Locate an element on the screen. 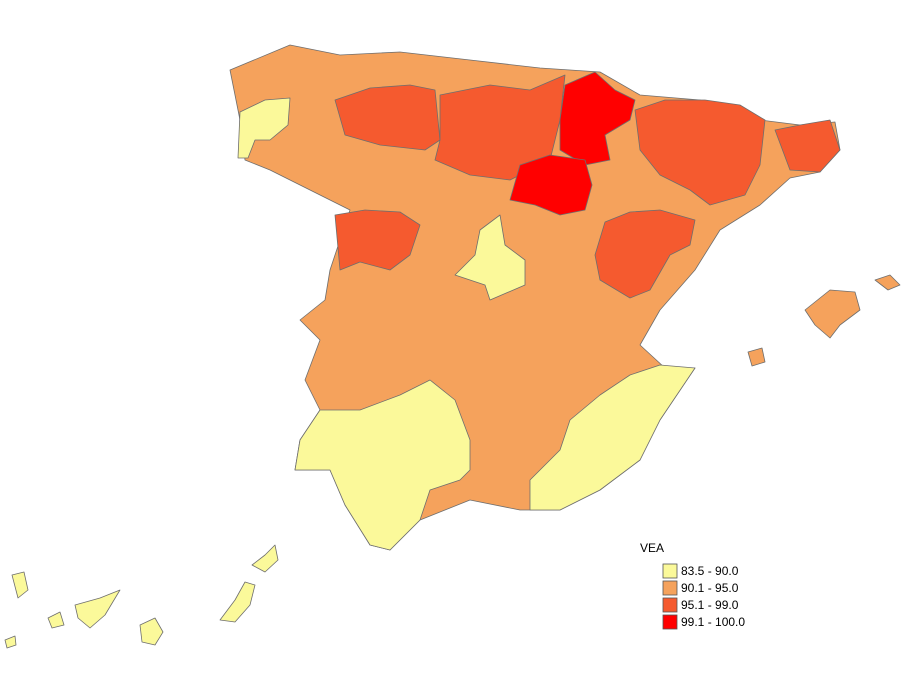  legend-label: 90.1 - 95.0 is located at coordinates (710, 588).